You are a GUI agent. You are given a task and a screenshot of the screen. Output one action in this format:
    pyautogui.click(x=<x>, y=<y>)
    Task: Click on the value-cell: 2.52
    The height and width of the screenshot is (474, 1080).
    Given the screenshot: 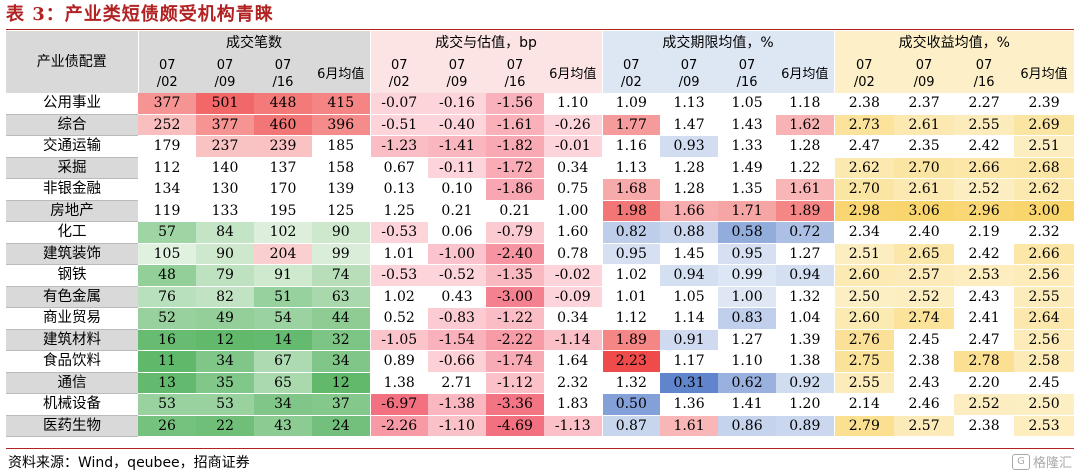 What is the action you would take?
    pyautogui.click(x=984, y=189)
    